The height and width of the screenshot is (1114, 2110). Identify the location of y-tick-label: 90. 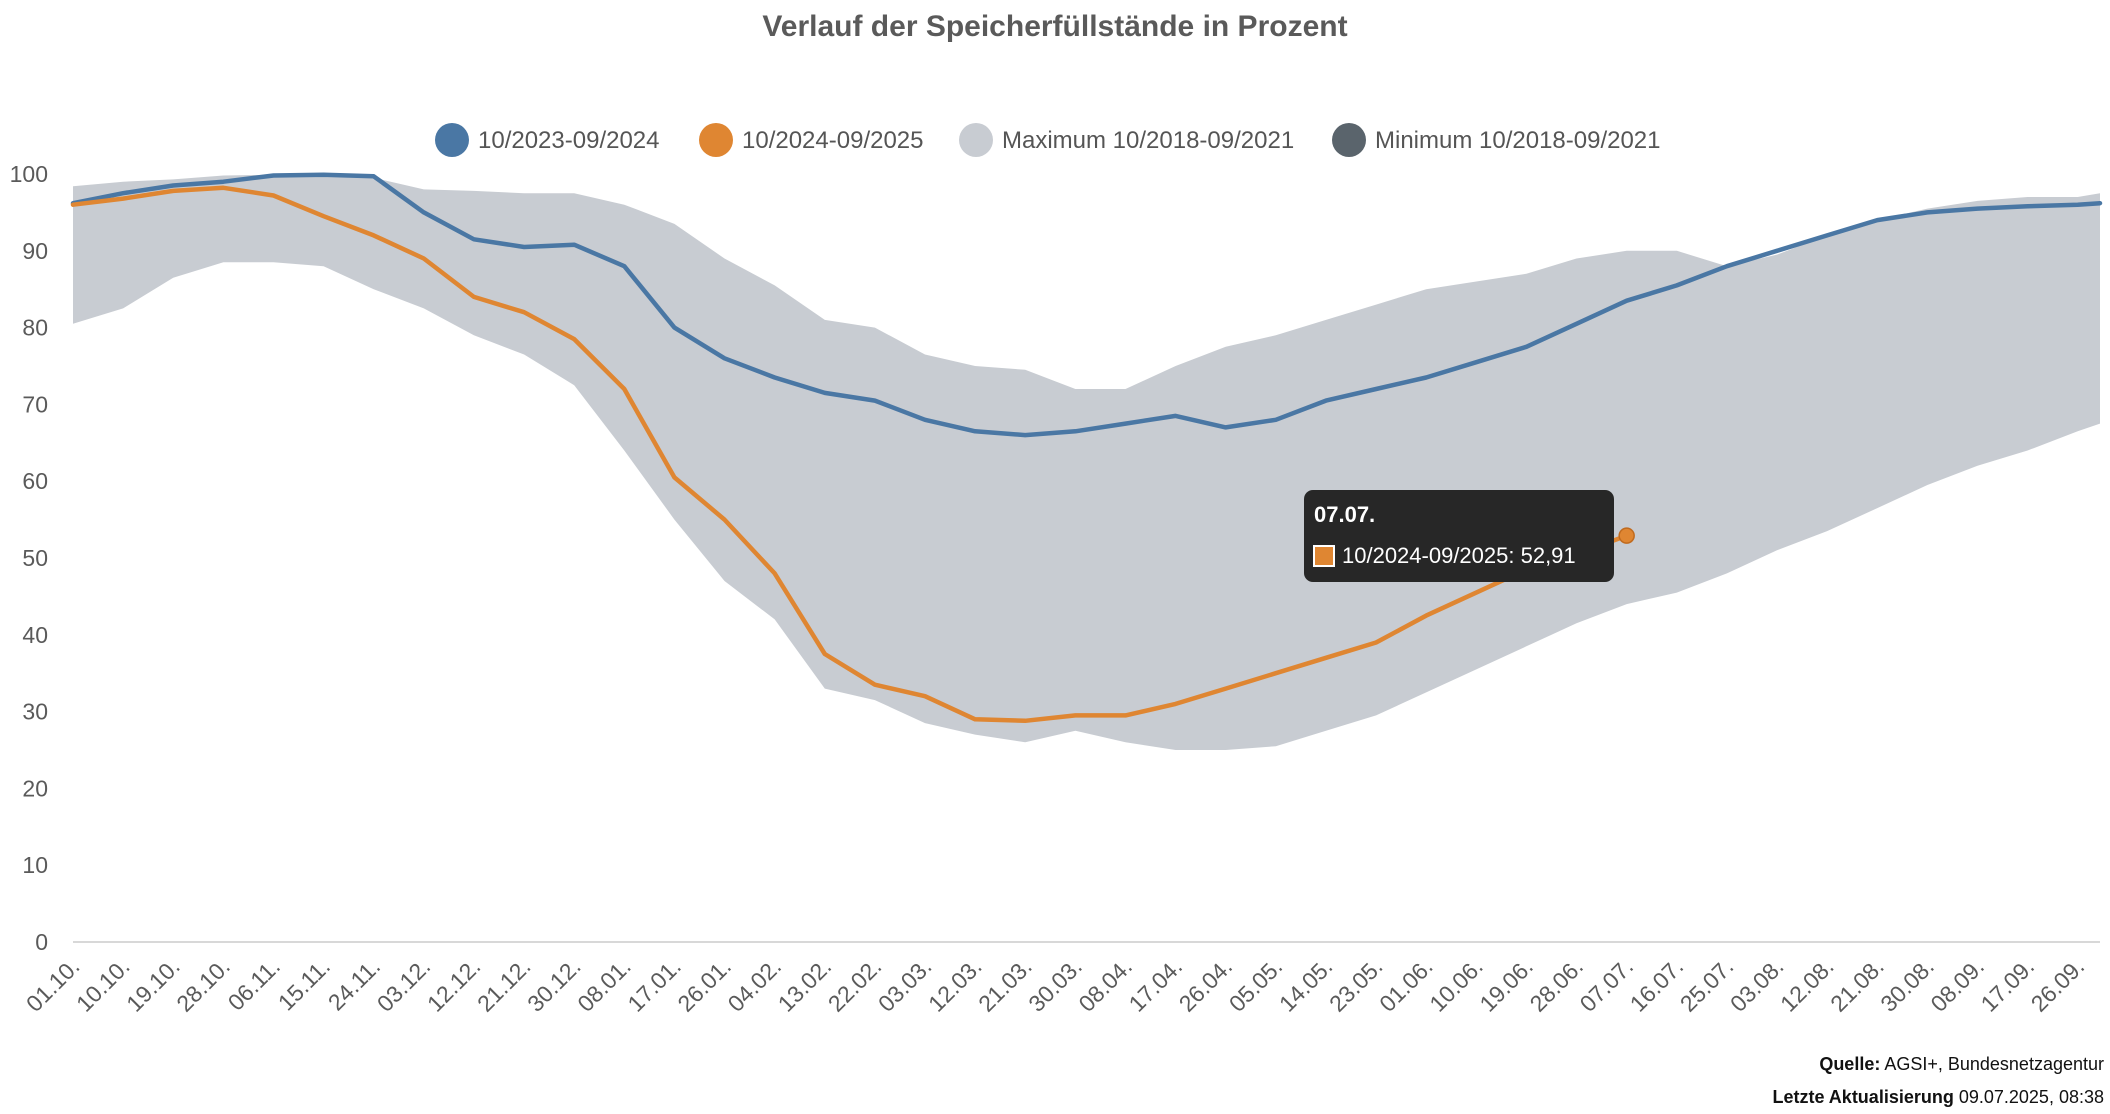
(35, 251).